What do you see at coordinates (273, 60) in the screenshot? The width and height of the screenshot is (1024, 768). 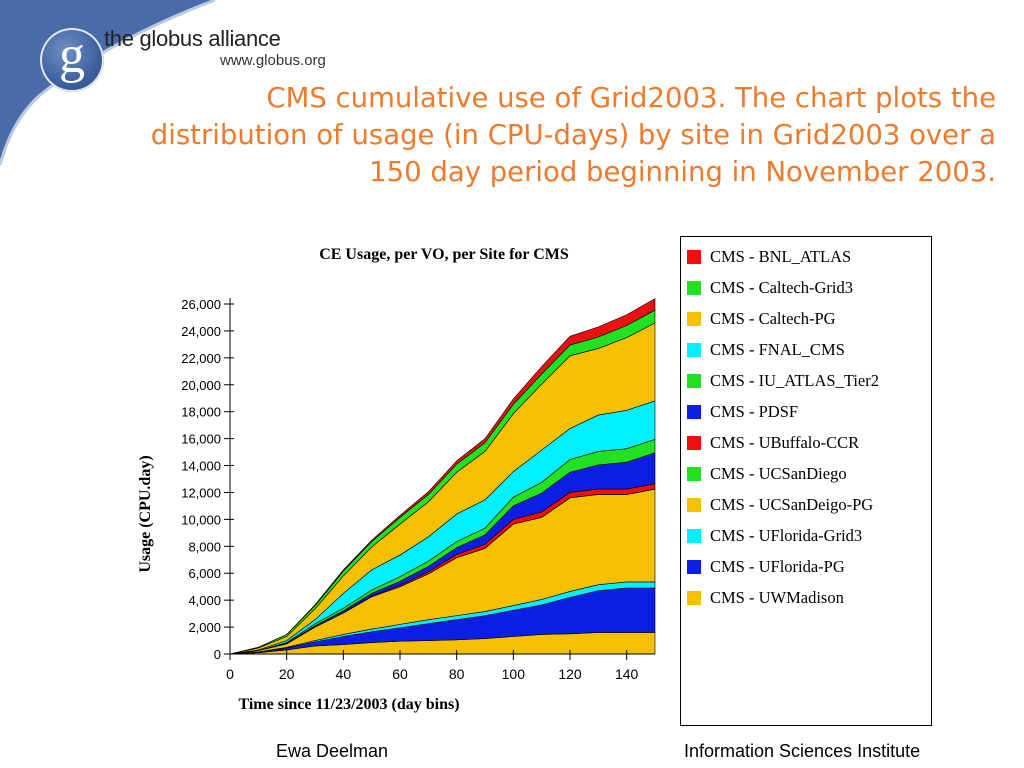 I see `brand-url: www.globus.org` at bounding box center [273, 60].